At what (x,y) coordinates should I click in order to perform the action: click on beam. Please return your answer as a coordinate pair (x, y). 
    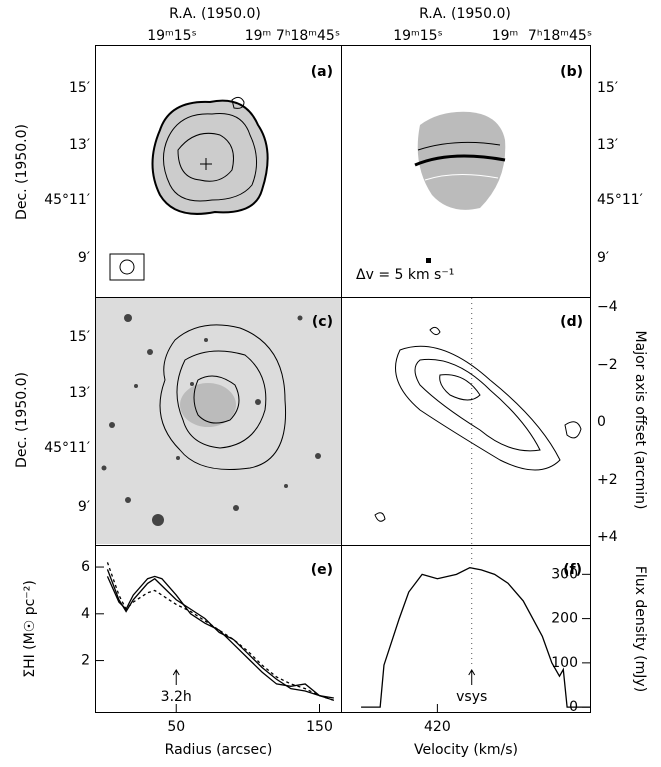
    Looking at the image, I should click on (127, 267).